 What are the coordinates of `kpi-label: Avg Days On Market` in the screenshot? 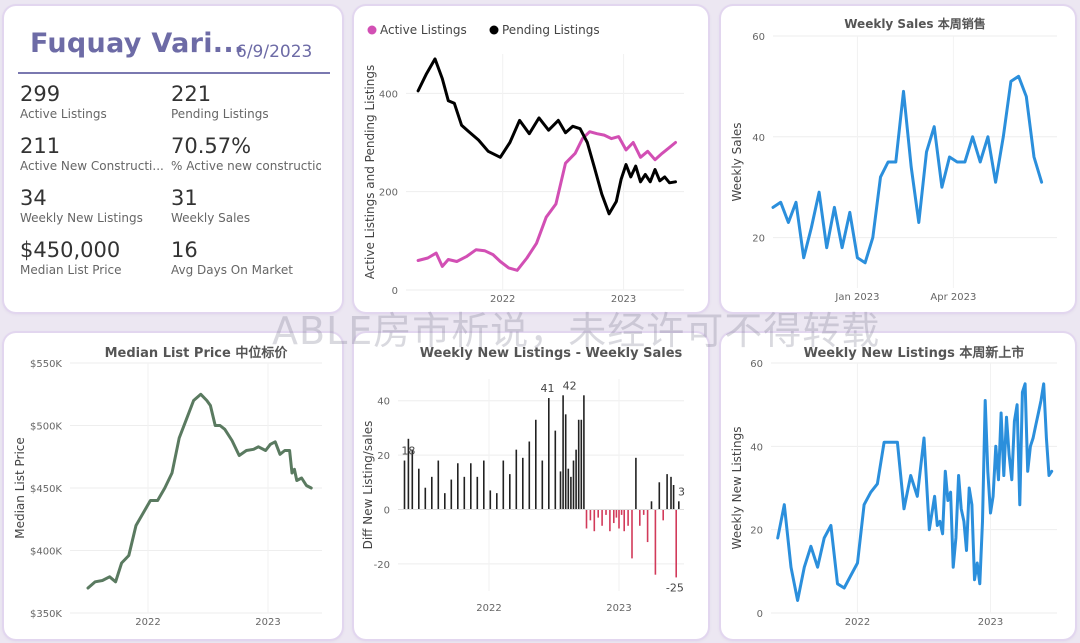 It's located at (232, 270).